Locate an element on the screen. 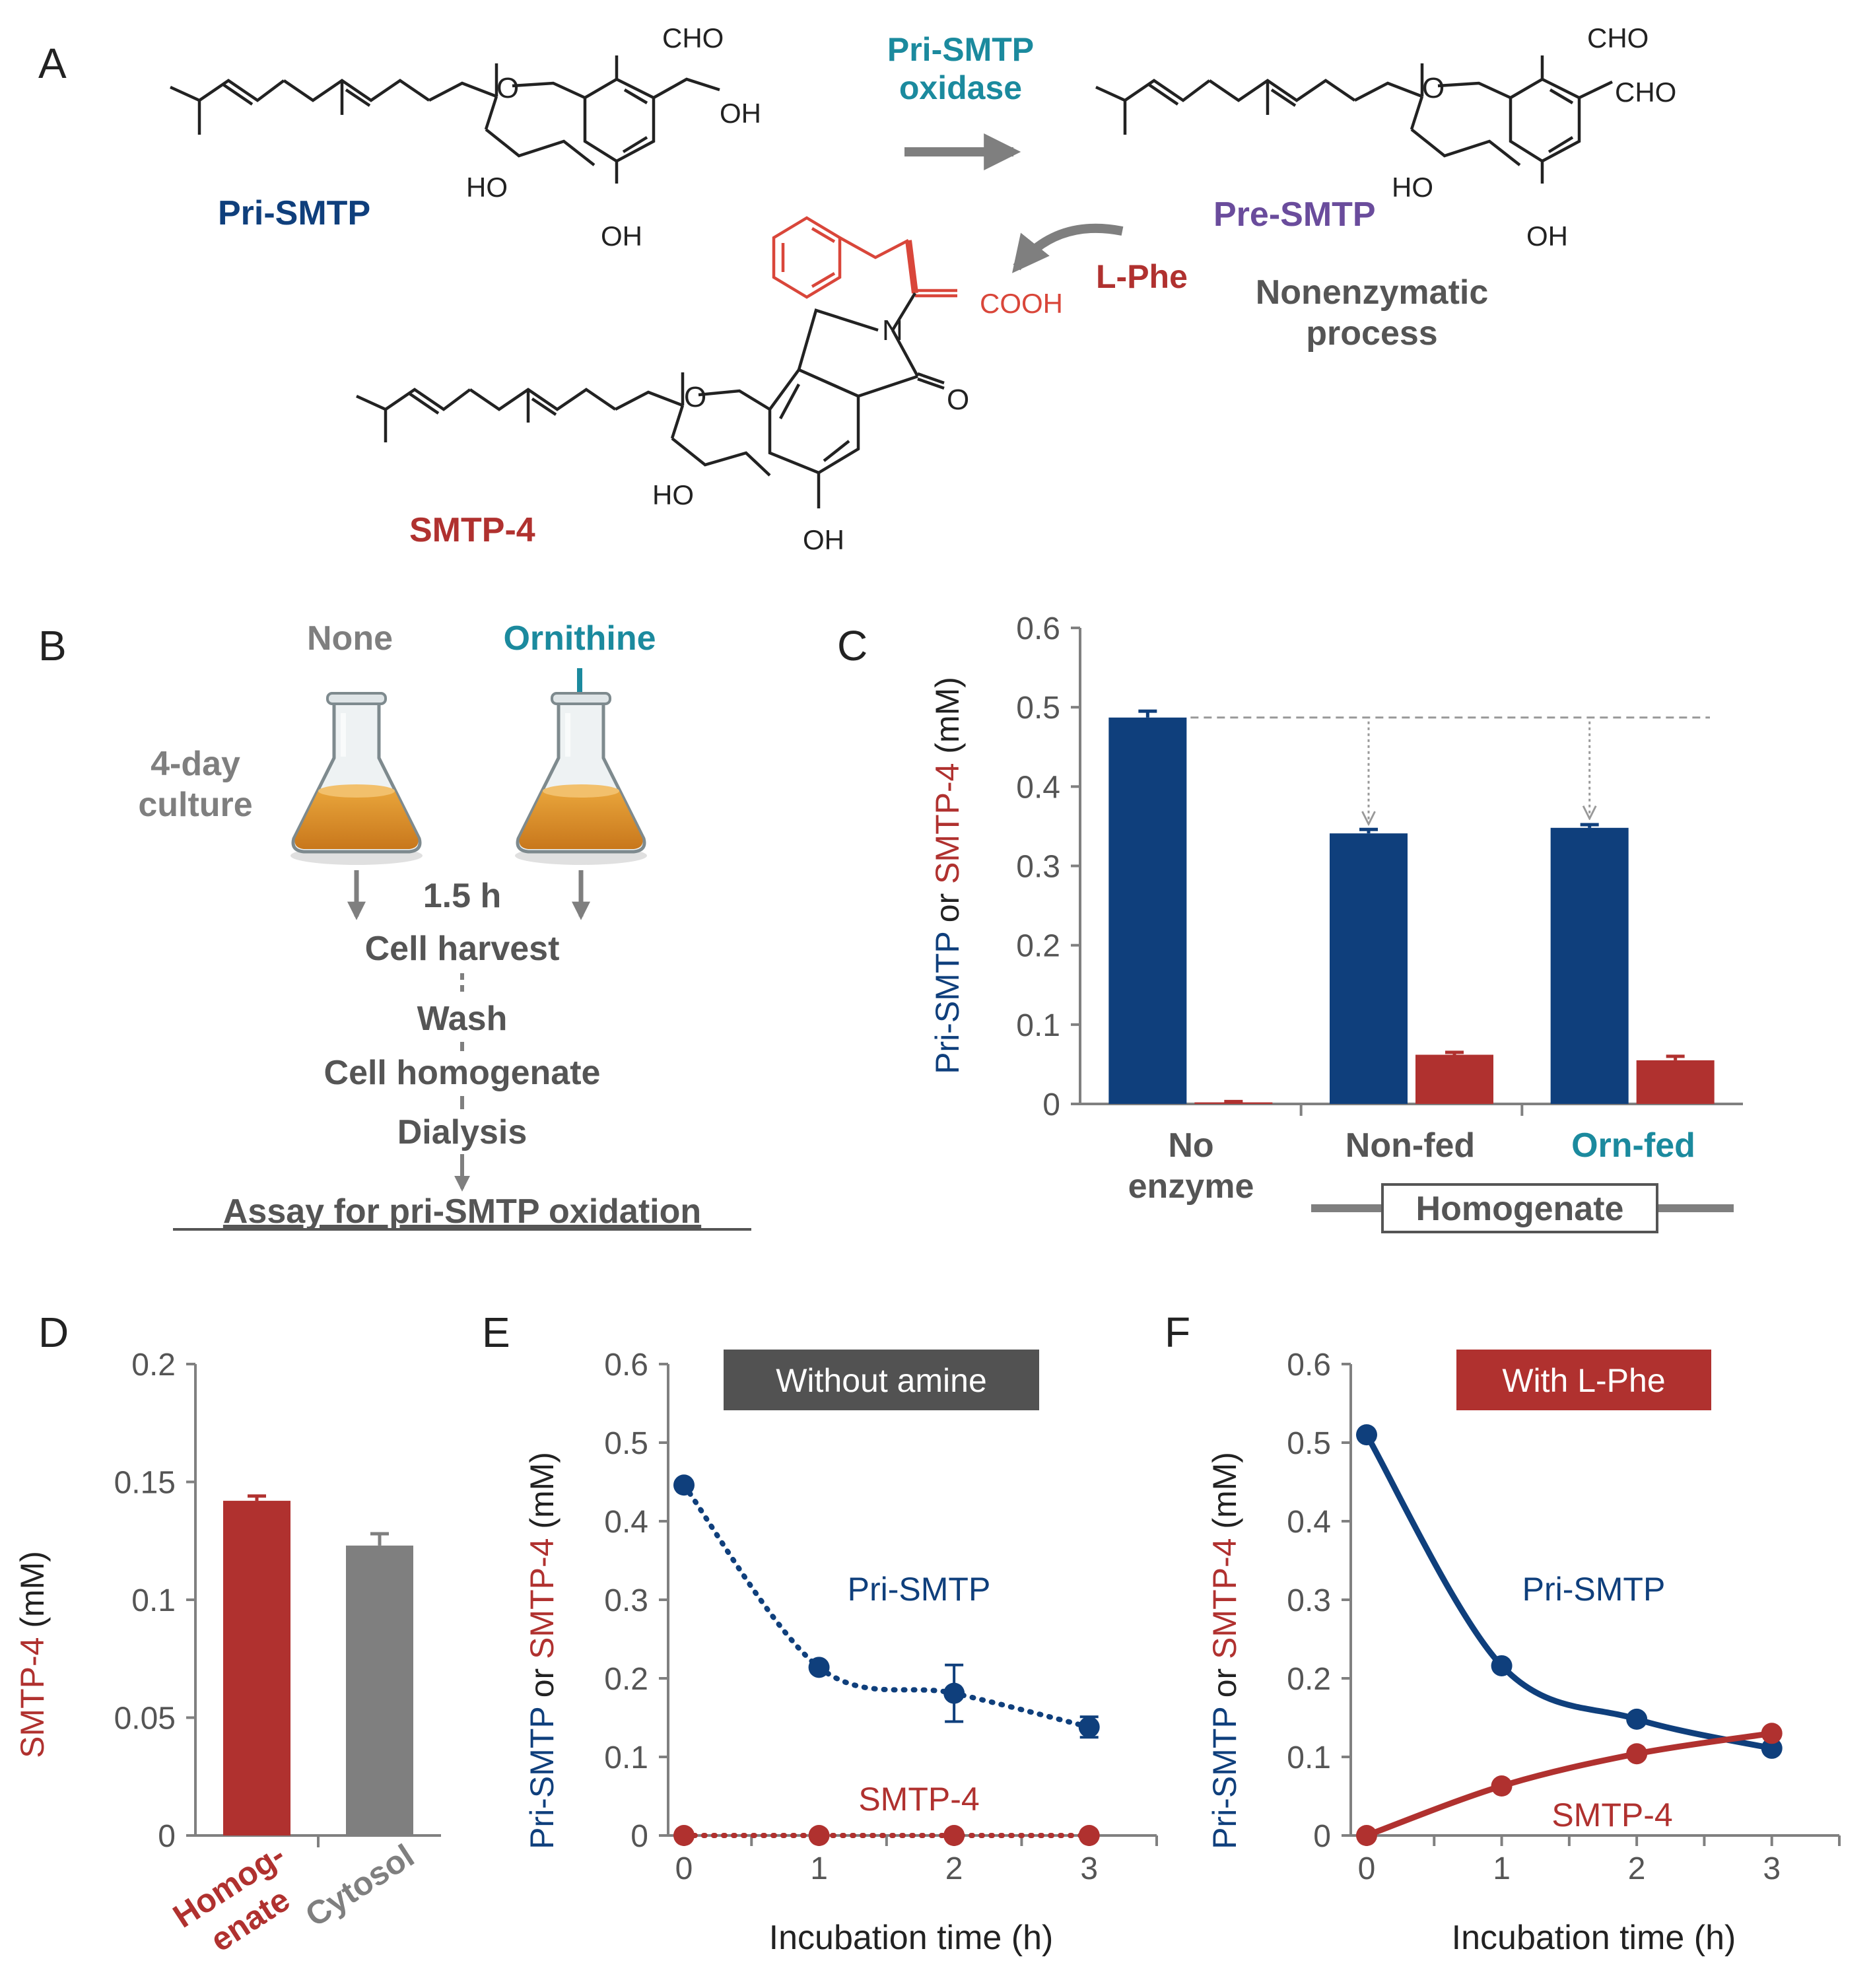 The width and height of the screenshot is (1873, 1988). pre-smtp-structure is located at coordinates (1354, 119).